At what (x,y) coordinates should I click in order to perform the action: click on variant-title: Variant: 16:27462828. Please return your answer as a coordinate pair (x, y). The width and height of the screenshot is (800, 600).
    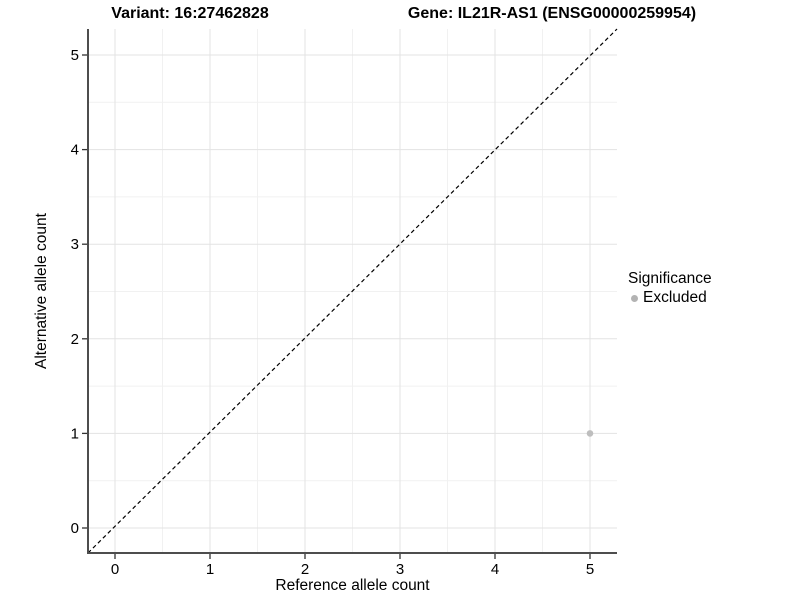
    Looking at the image, I should click on (190, 13).